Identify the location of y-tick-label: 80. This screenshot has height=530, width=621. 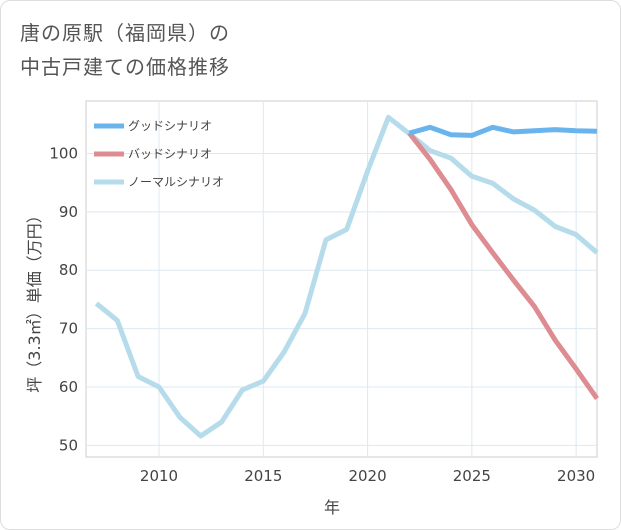
(68, 270).